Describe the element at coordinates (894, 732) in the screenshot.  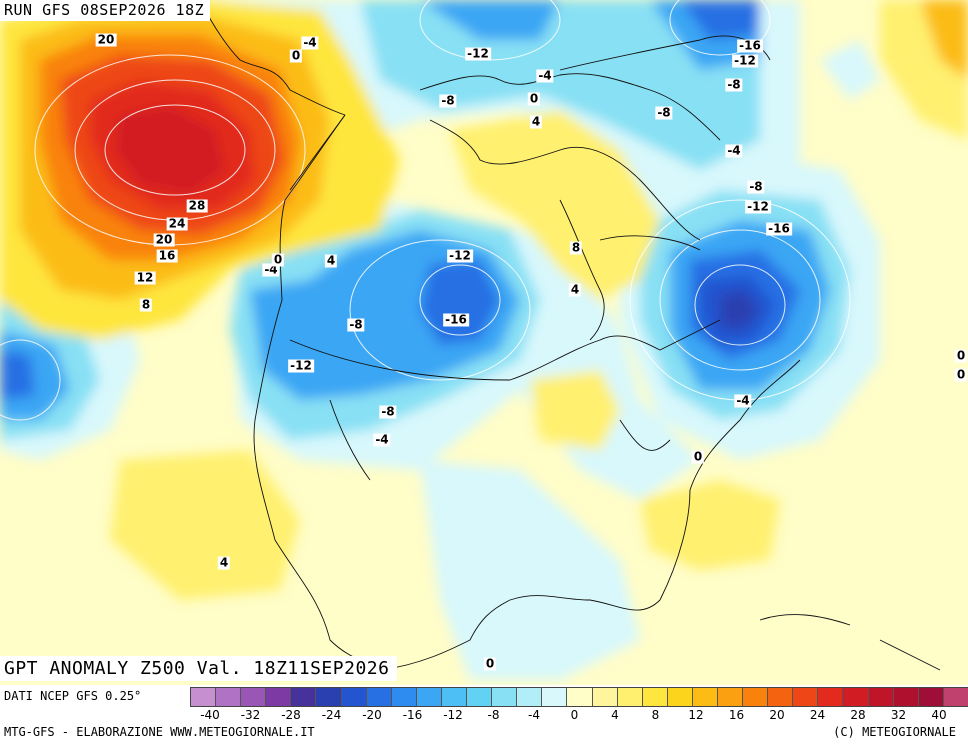
I see `copyright-text: (C) METEOGIORNALE` at that location.